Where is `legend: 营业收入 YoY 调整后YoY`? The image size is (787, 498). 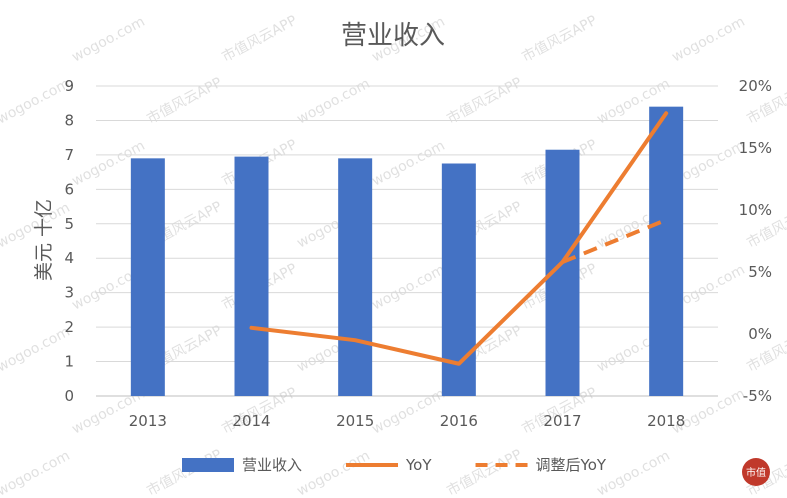 legend: 营业收入 YoY 调整后YoY is located at coordinates (394, 465).